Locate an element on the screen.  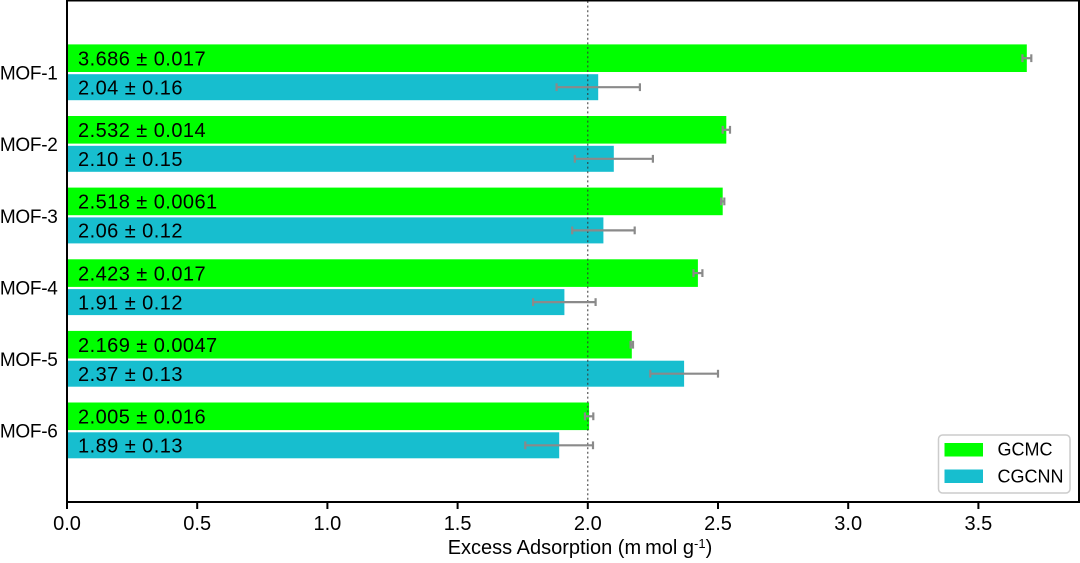
svg-text: 2.169 ± 0.0047 is located at coordinates (148, 346).